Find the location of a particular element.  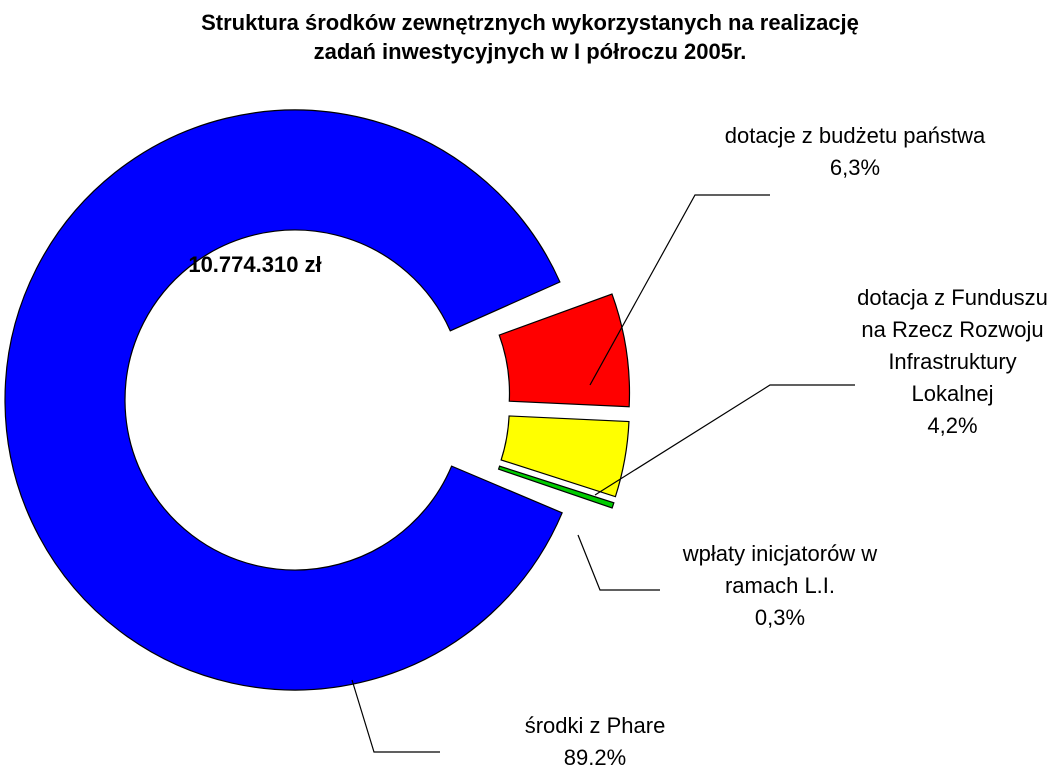

value-label: 89.2% is located at coordinates (595, 757).